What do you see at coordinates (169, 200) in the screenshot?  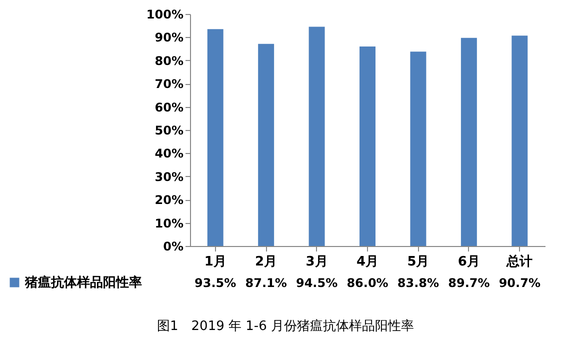 I see `y-tick-label: 20%` at bounding box center [169, 200].